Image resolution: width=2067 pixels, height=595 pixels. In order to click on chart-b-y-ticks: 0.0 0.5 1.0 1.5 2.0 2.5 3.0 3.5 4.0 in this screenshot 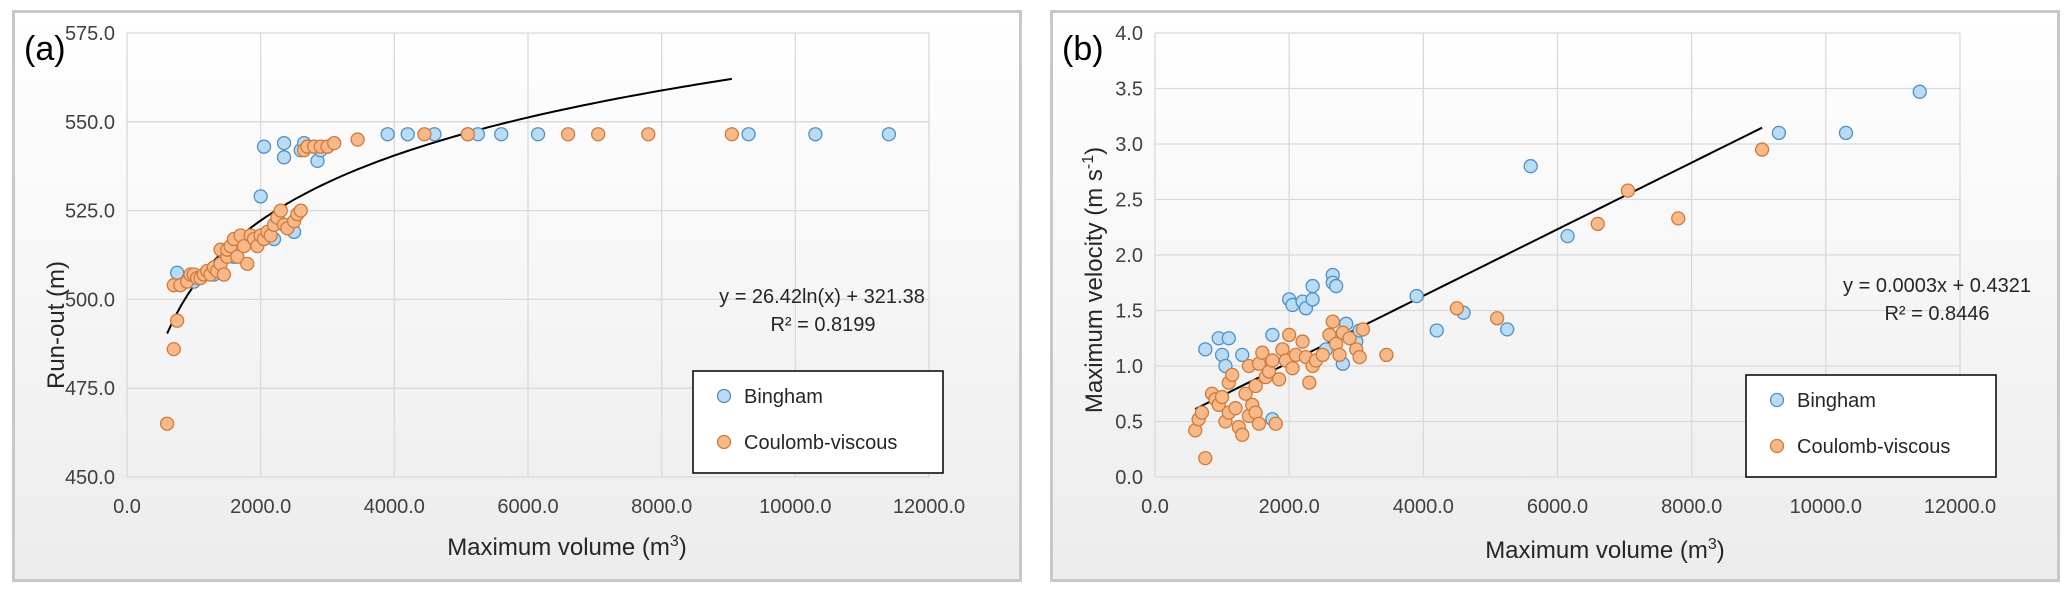, I will do `click(1129, 256)`.